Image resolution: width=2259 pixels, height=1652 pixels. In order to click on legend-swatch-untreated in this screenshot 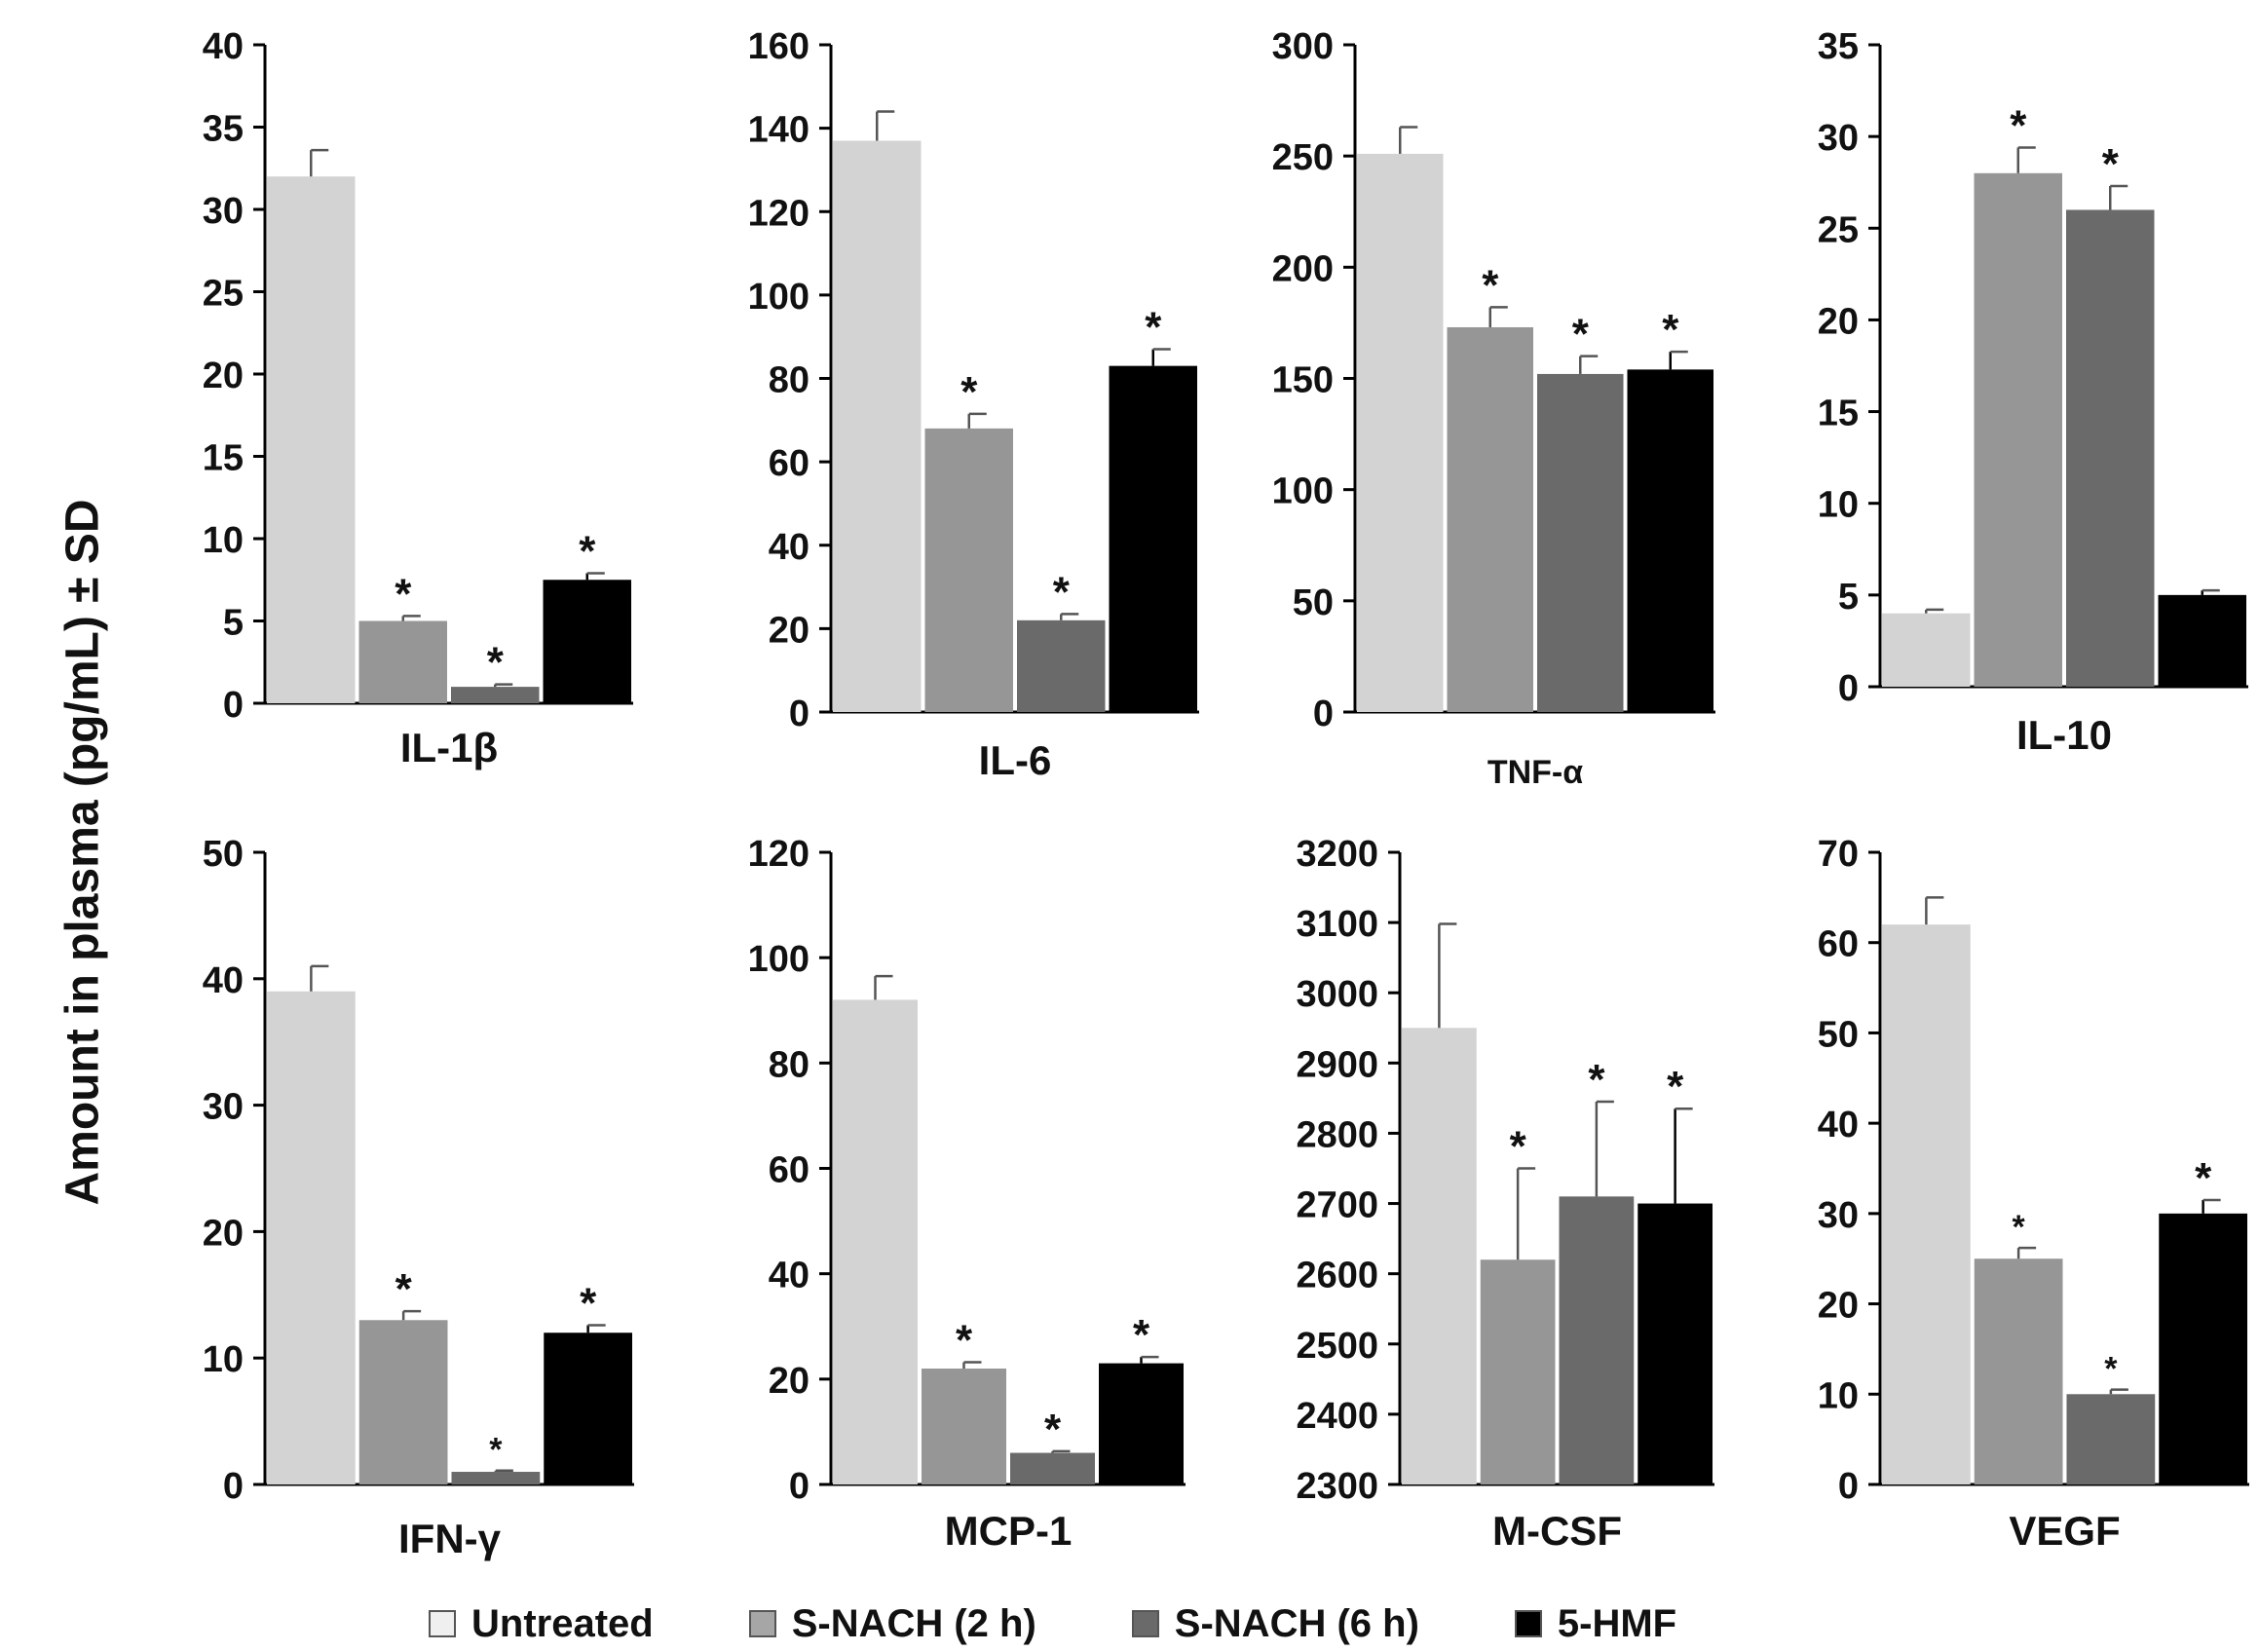, I will do `click(442, 1623)`.